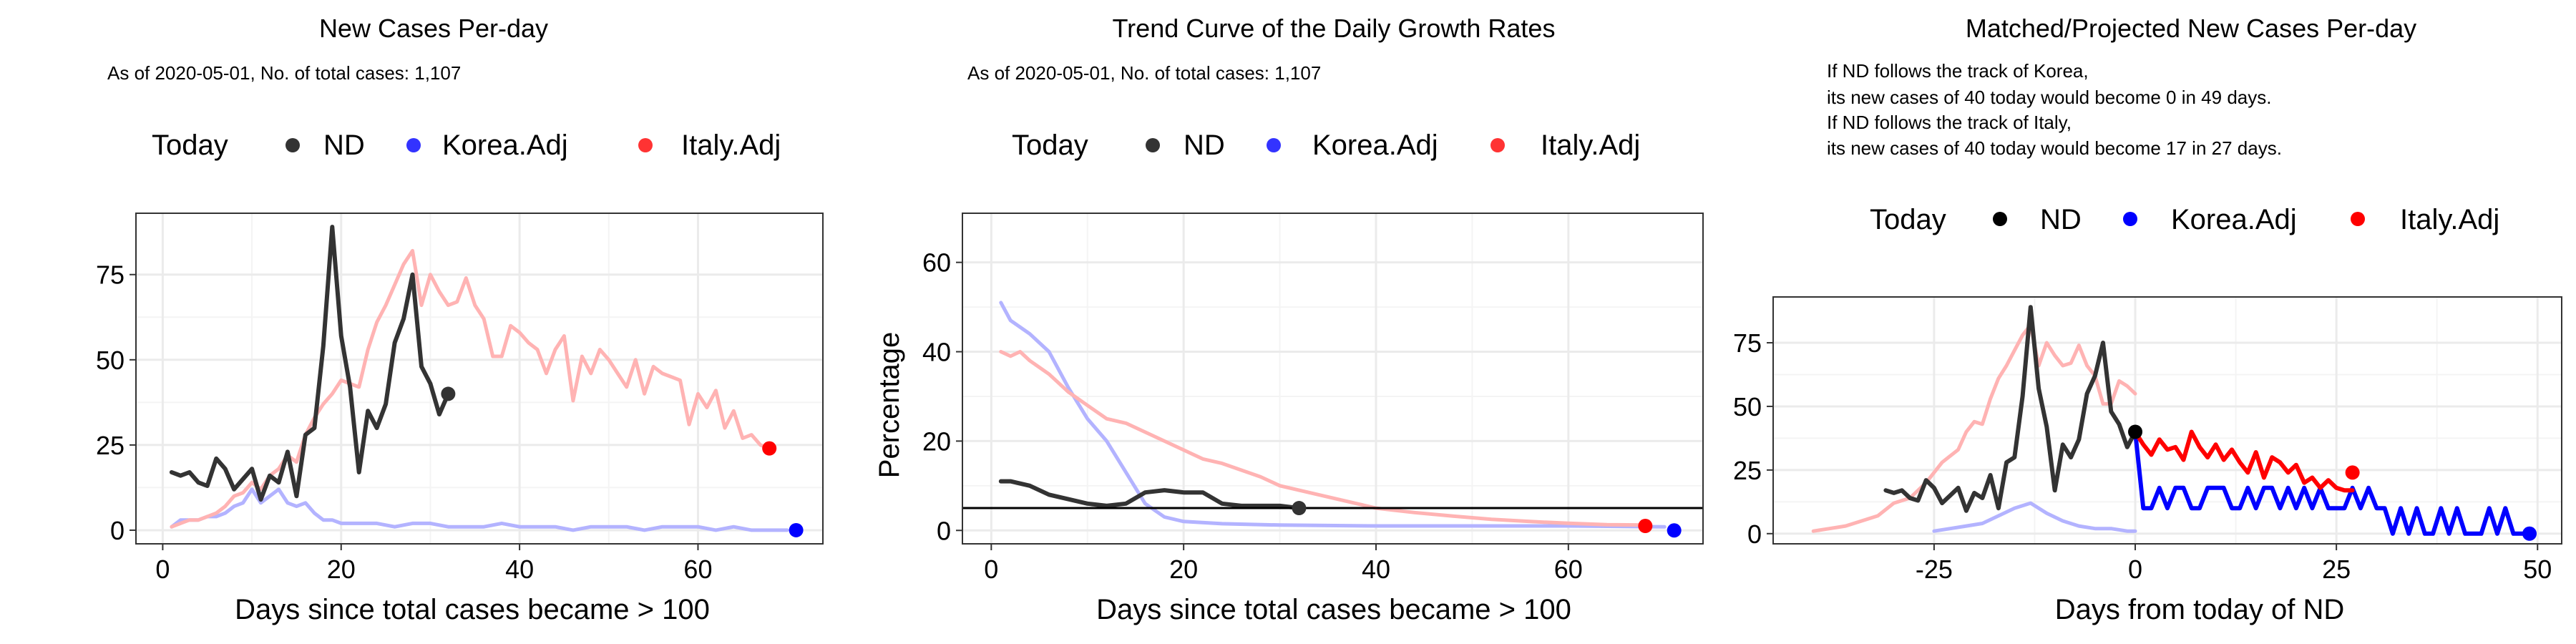 This screenshot has height=644, width=2576. Describe the element at coordinates (2336, 569) in the screenshot. I see `tick-label-x: 25` at that location.